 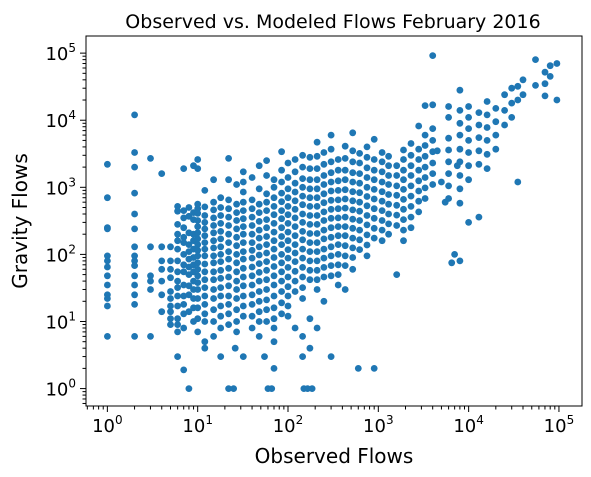 What do you see at coordinates (378, 425) in the screenshot?
I see `x-tick-label: 10³` at bounding box center [378, 425].